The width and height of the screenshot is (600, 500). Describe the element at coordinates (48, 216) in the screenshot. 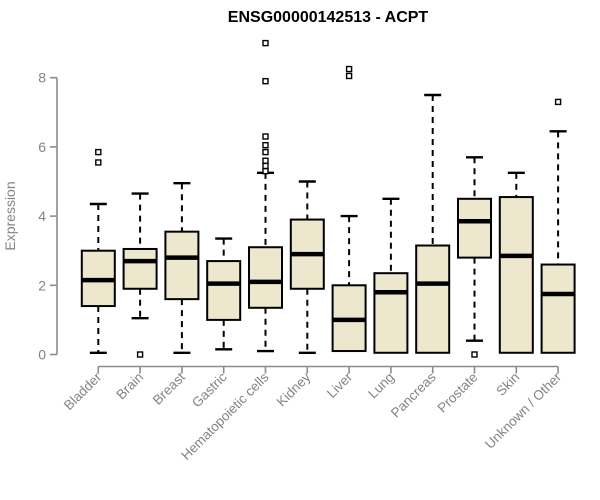

I see `y-axis: 0 2 4 6 8` at that location.